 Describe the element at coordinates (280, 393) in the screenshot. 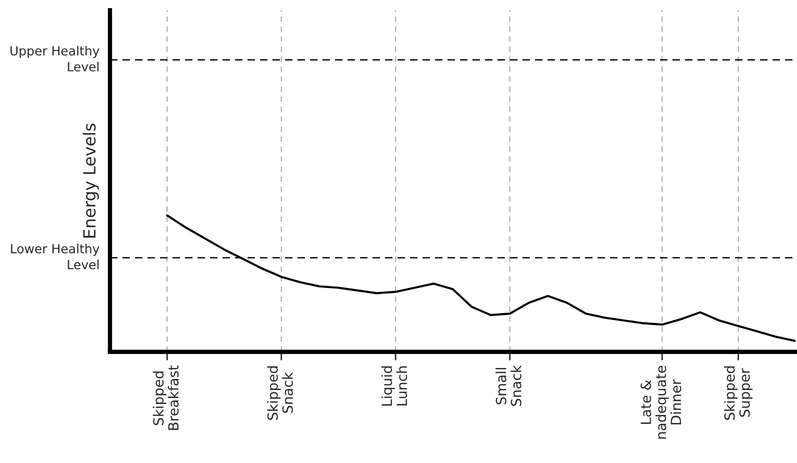

I see `x-tick-label: Skipped Snack` at that location.